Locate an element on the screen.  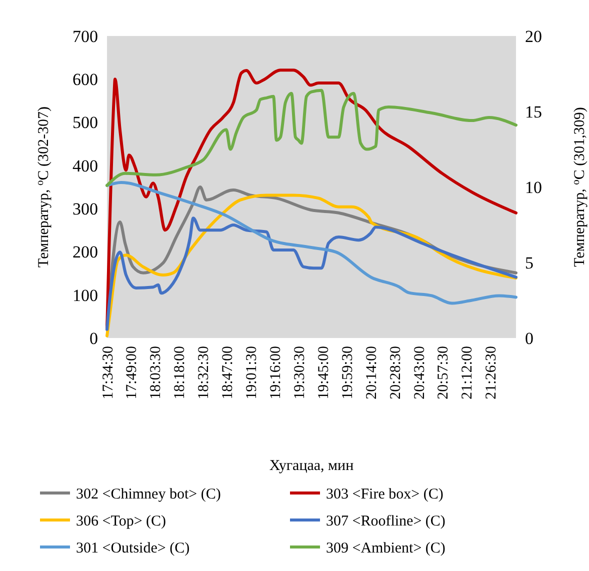
legend-label: 307 <Roofline> (C) is located at coordinates (386, 521).